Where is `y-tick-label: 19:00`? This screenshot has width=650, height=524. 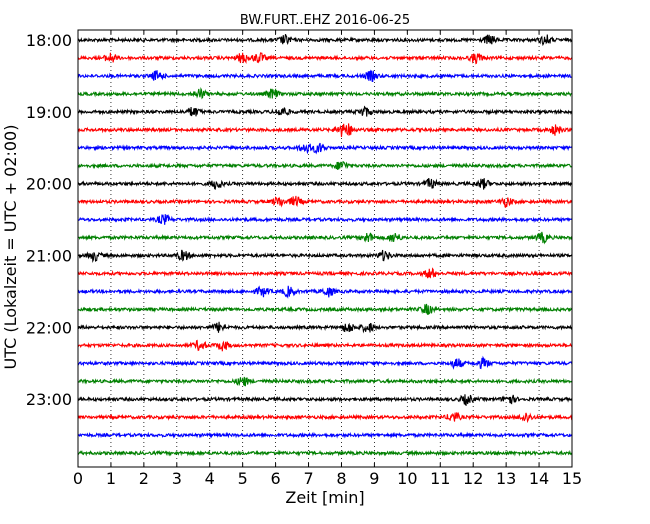 y-tick-label: 19:00 is located at coordinates (49, 112).